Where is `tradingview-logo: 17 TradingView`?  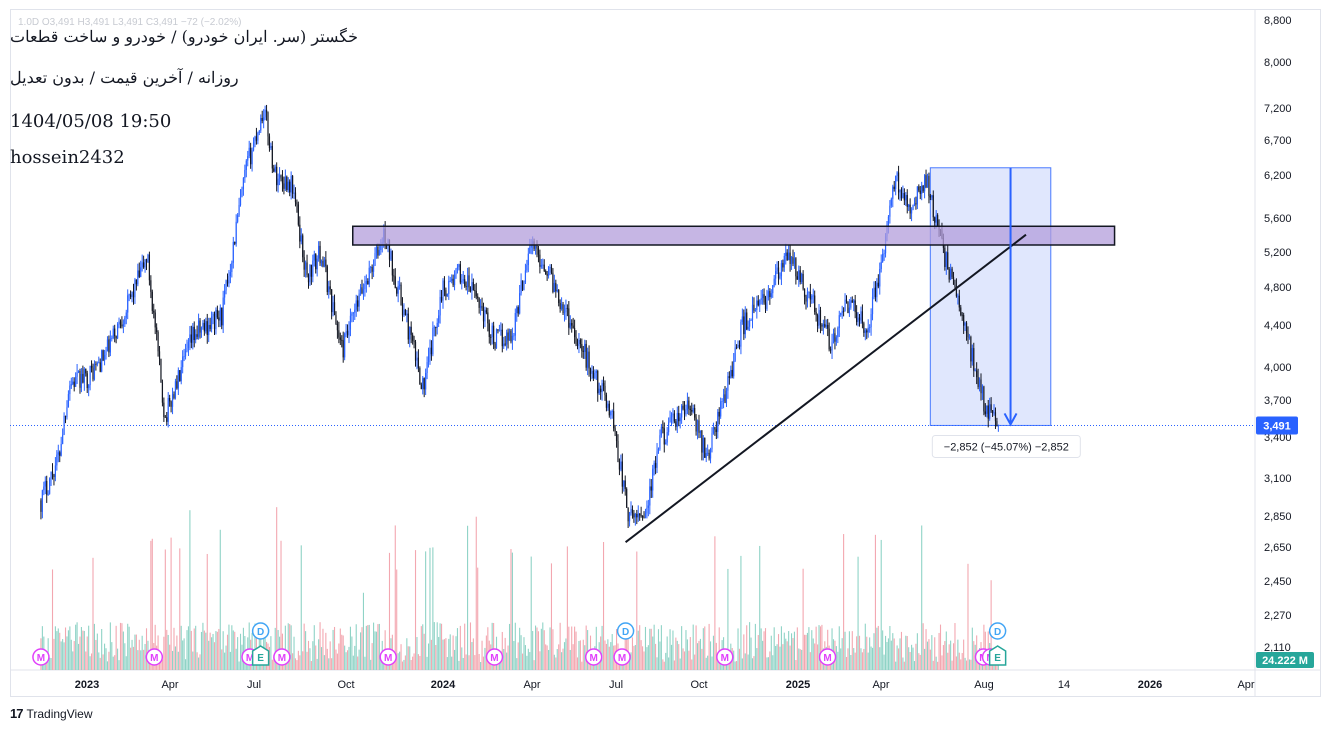 tradingview-logo: 17 TradingView is located at coordinates (51, 713).